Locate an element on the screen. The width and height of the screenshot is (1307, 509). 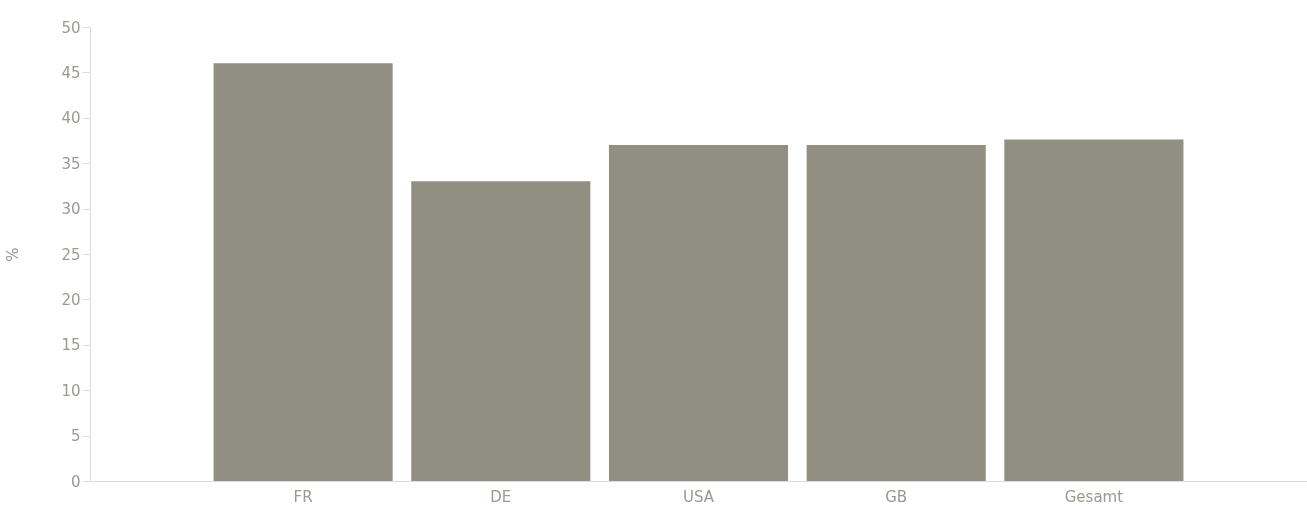
y-tick-label: 50 is located at coordinates (71, 27).